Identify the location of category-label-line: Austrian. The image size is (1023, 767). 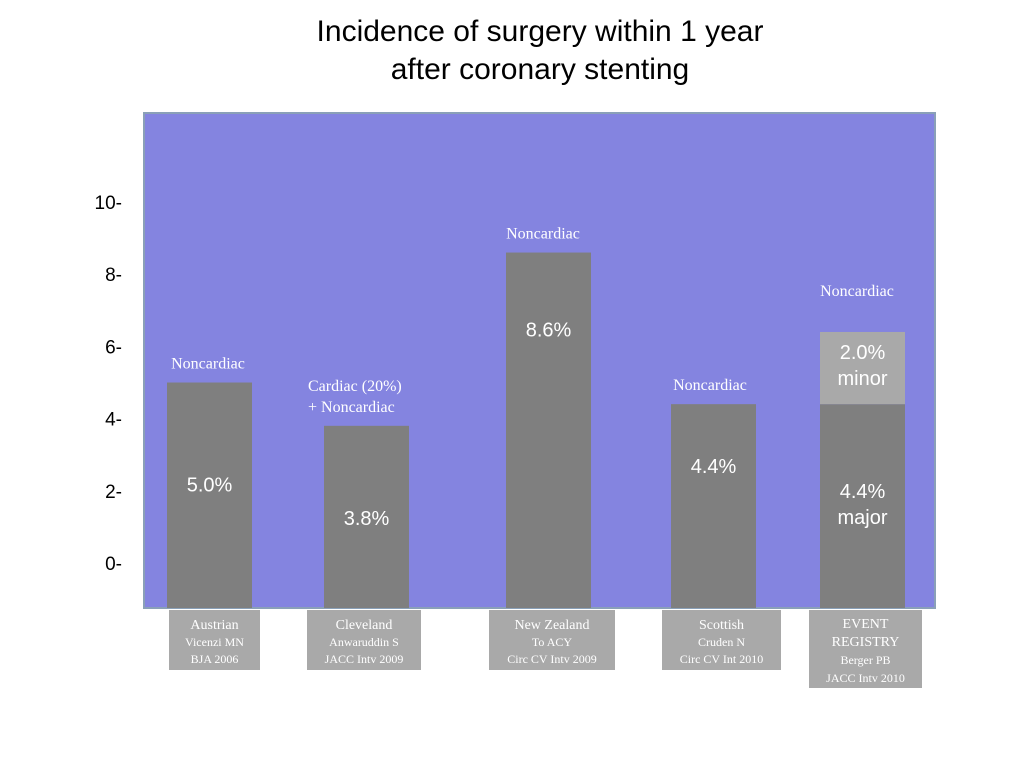
(214, 625).